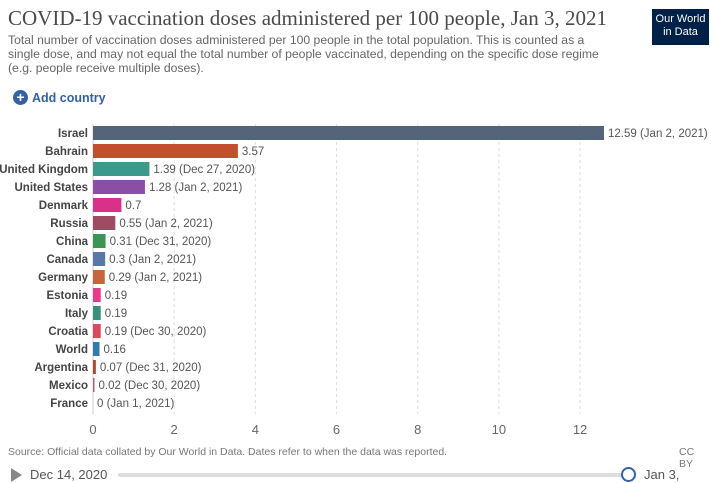  What do you see at coordinates (114, 350) in the screenshot?
I see `value-label: 0.16` at bounding box center [114, 350].